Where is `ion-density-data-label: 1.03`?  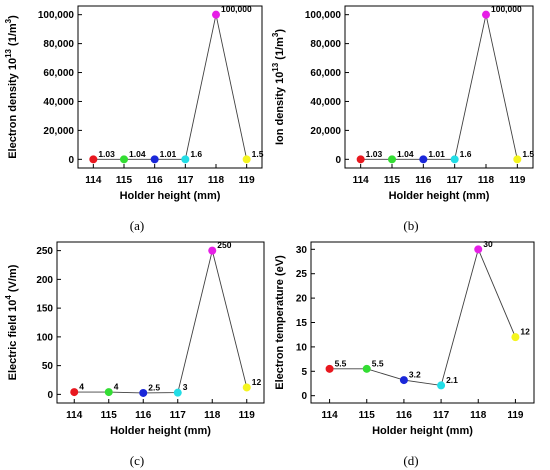 ion-density-data-label: 1.03 is located at coordinates (374, 154).